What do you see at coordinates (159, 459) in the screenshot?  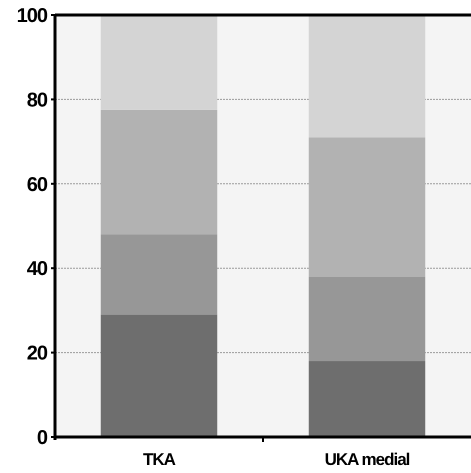 I see `x-tick-label: TKA` at bounding box center [159, 459].